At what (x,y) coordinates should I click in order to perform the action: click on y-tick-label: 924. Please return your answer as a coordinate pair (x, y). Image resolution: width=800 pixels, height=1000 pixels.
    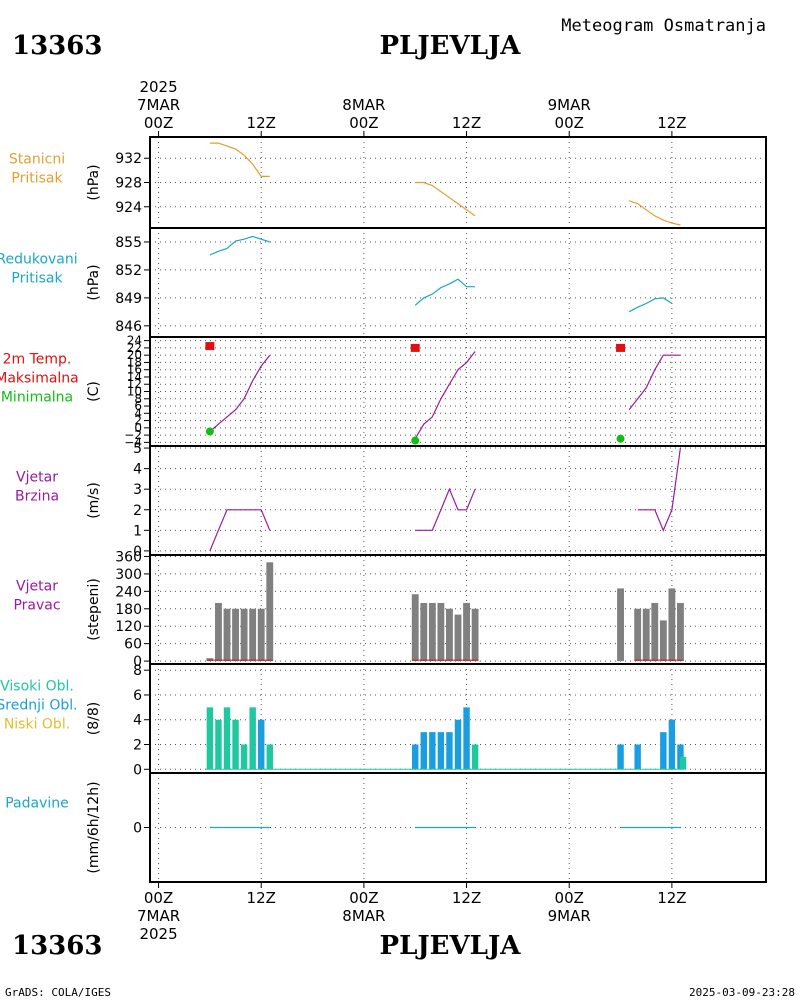
    Looking at the image, I should click on (128, 208).